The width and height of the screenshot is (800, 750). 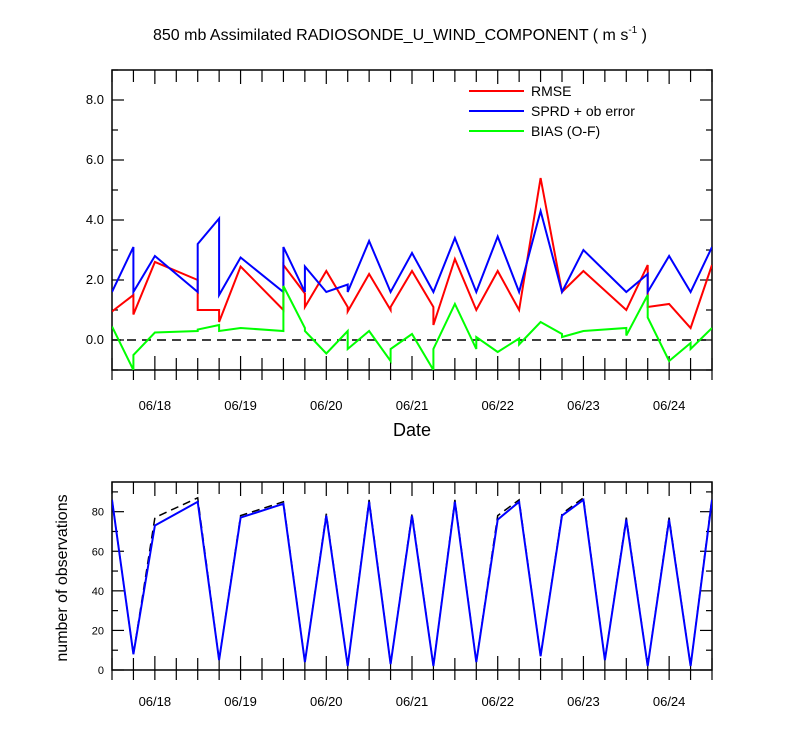 I want to click on y-tick-label: 0, so click(x=101, y=671).